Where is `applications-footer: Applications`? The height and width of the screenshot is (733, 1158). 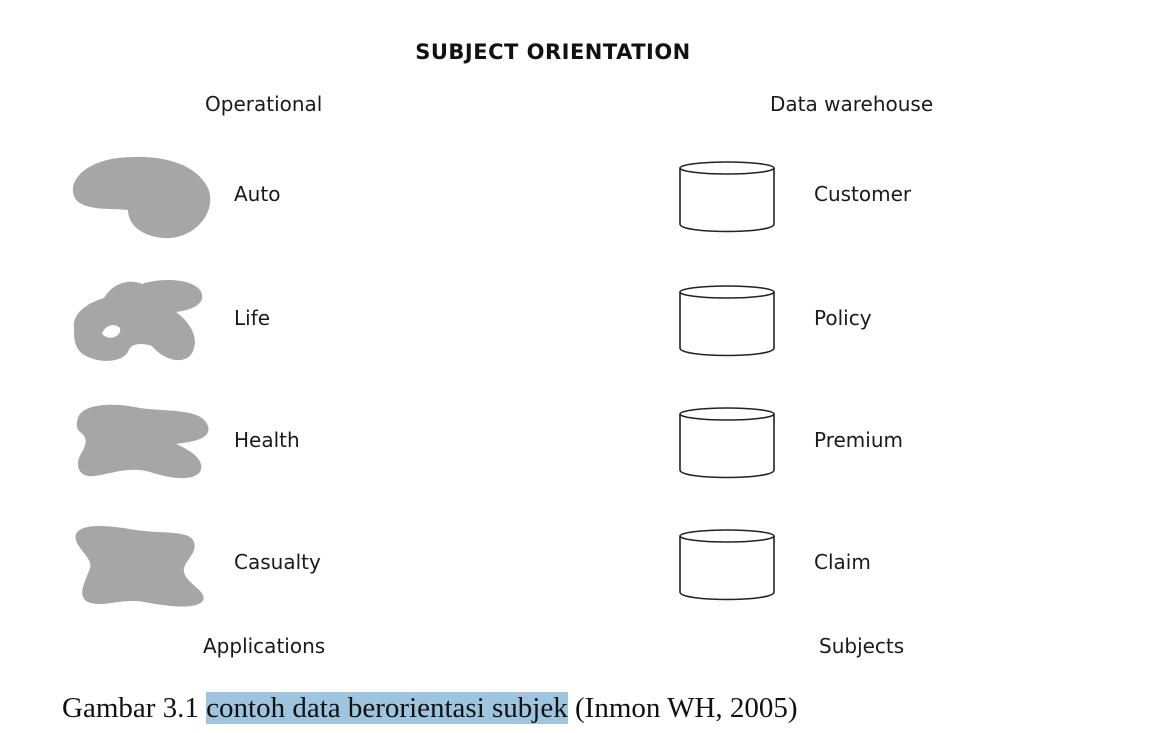
applications-footer: Applications is located at coordinates (264, 646).